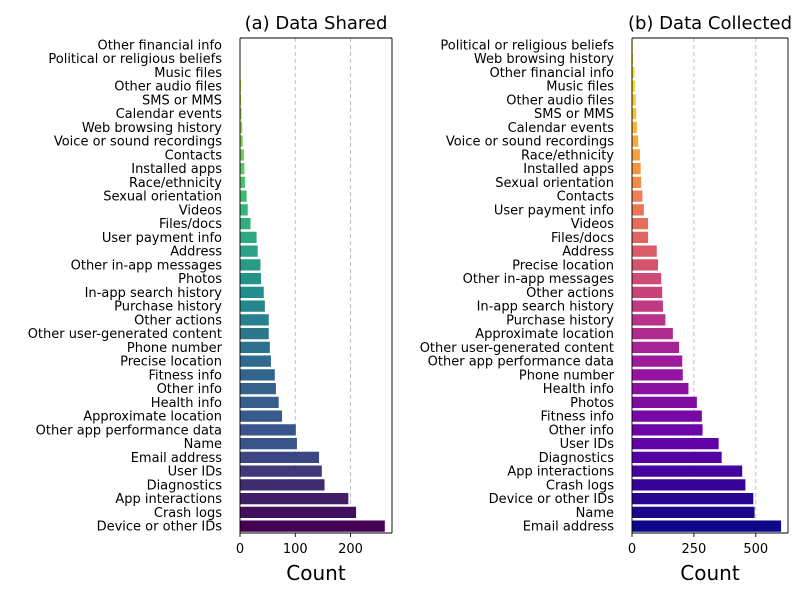 This screenshot has height=604, width=800. Describe the element at coordinates (203, 444) in the screenshot. I see `shared-category-label: Name` at that location.